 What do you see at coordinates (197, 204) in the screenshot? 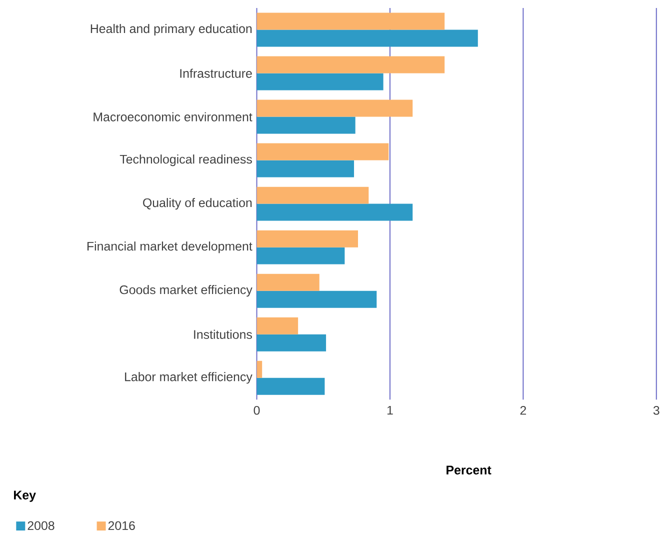
I see `y-tick-label: Quality of education` at bounding box center [197, 204].